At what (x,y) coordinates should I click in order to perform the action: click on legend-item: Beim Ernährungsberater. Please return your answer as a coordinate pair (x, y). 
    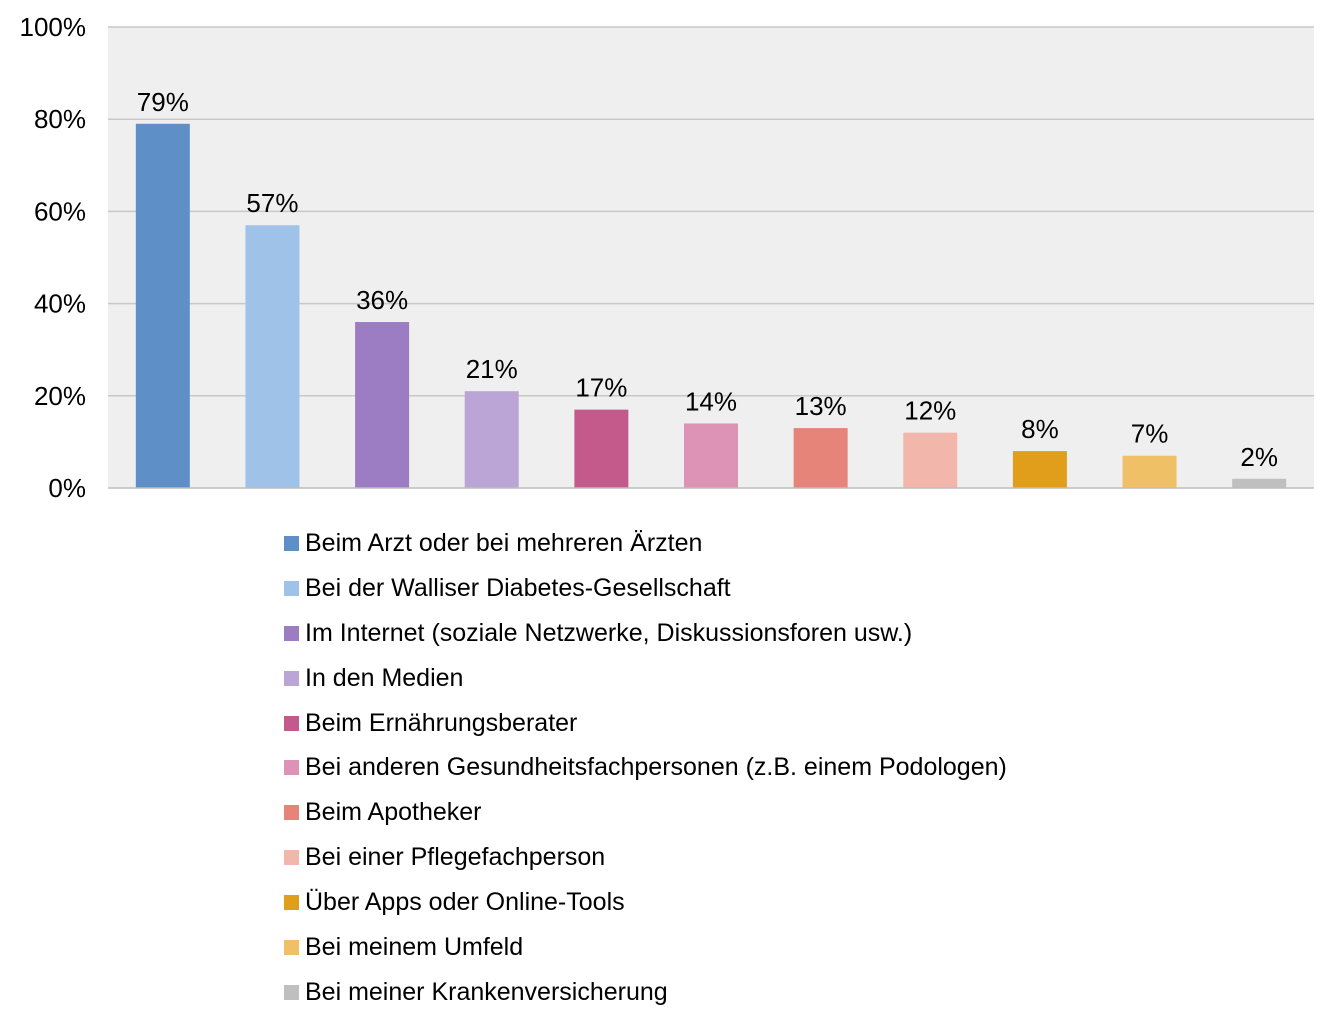
    Looking at the image, I should click on (645, 723).